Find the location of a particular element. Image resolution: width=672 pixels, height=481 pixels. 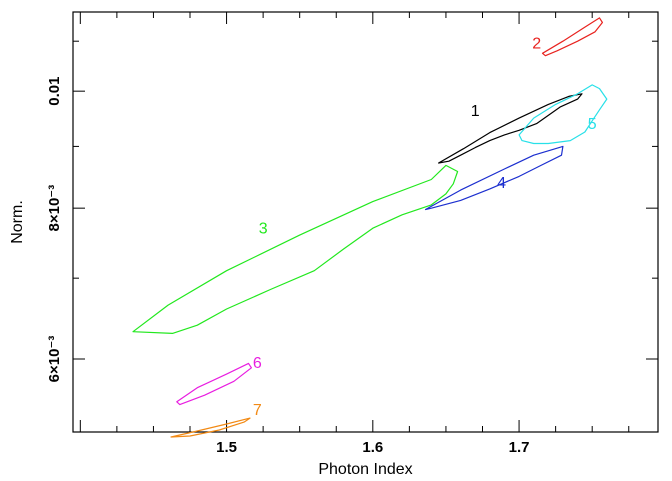

contour-label-6: 6 is located at coordinates (257, 363).